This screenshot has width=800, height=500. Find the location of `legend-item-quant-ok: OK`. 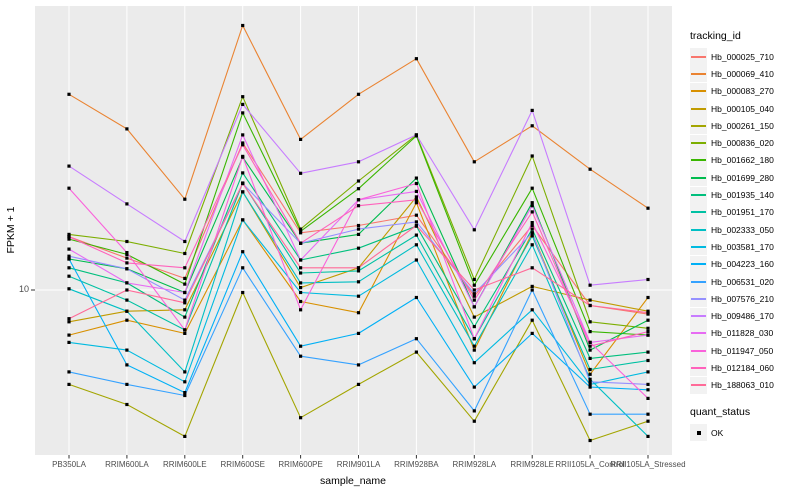

legend-item-quant-ok: OK is located at coordinates (744, 433).